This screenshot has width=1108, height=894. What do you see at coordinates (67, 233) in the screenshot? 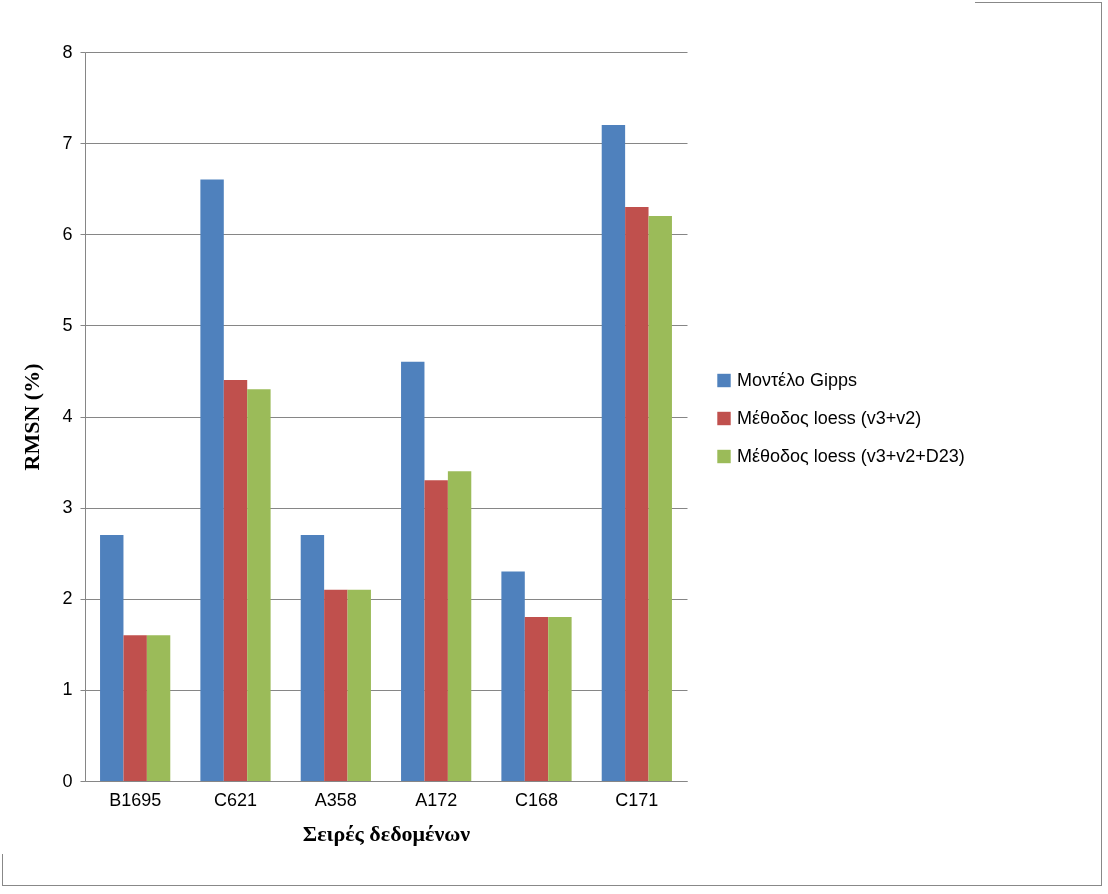
I see `y-tick-label: 6` at bounding box center [67, 233].